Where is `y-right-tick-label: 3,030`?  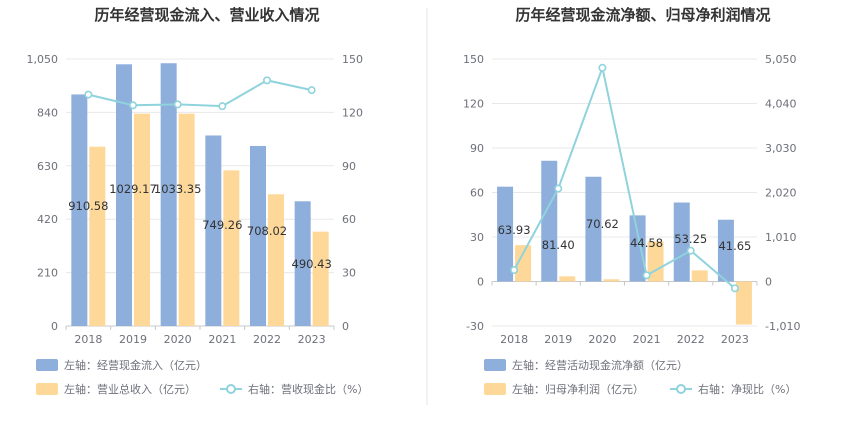 y-right-tick-label: 3,030 is located at coordinates (781, 148).